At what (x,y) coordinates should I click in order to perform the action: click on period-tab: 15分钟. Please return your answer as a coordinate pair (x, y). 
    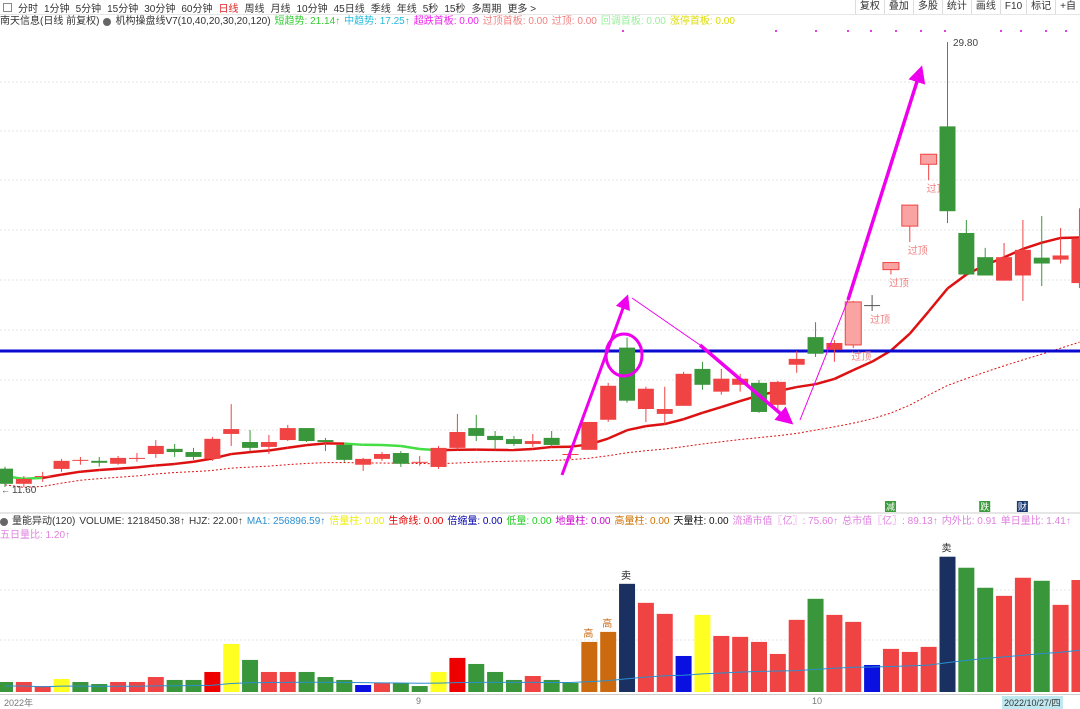
    Looking at the image, I should click on (122, 7).